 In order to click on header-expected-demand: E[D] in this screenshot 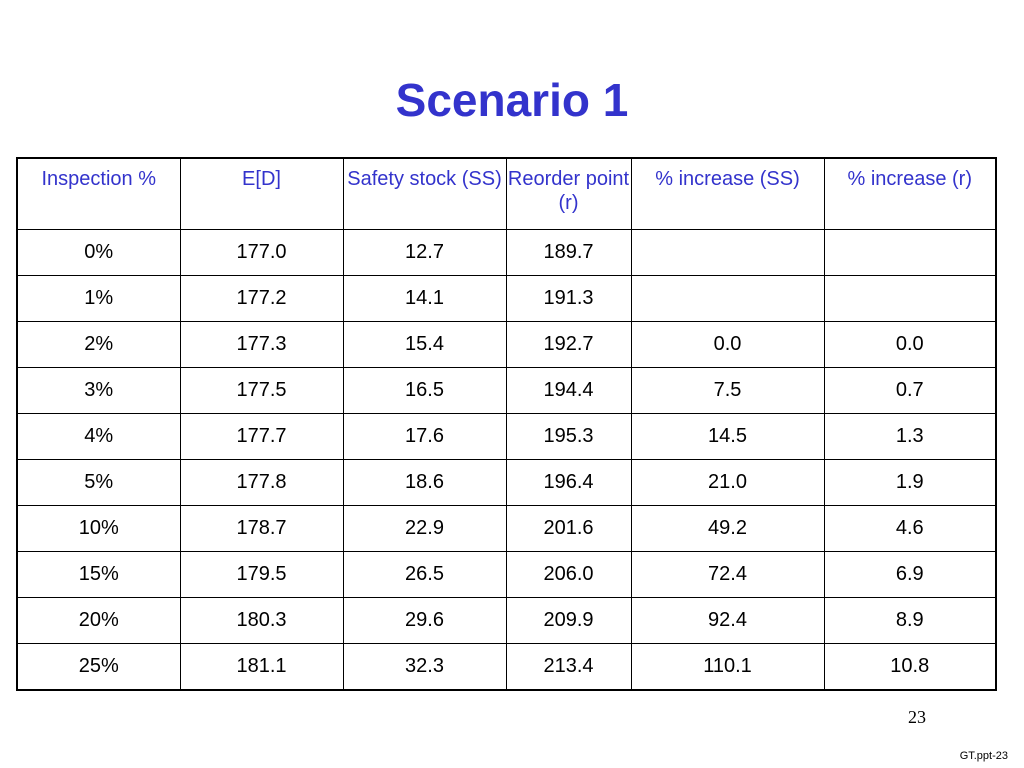, I will do `click(261, 193)`.